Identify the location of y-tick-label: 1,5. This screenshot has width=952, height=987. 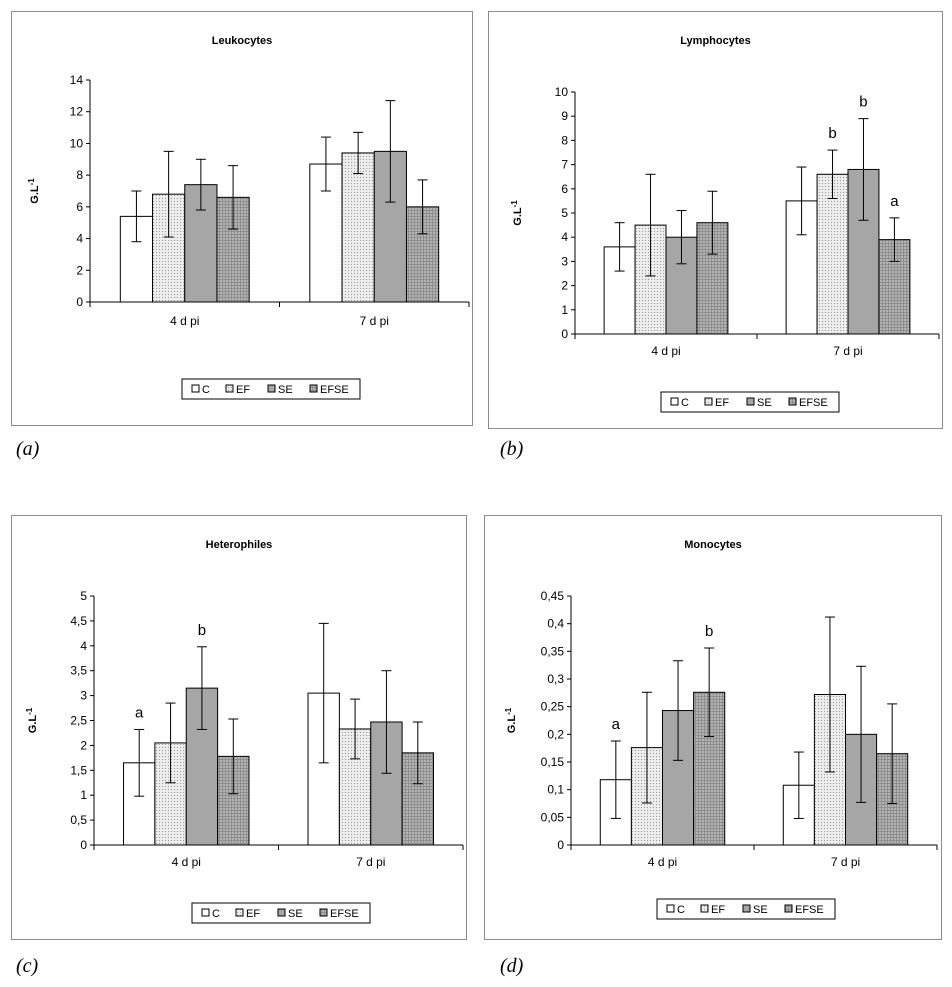
(78, 770).